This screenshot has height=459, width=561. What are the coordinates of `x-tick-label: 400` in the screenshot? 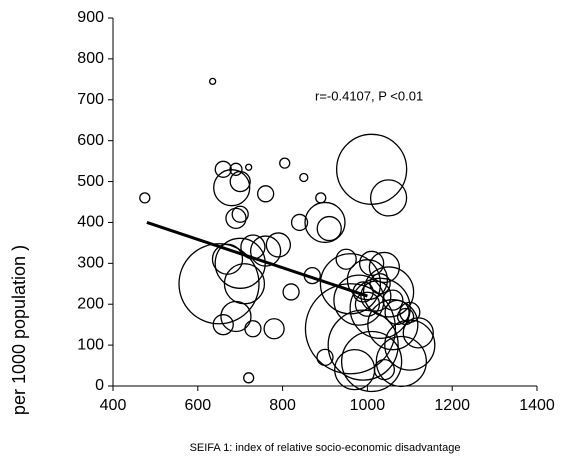 It's located at (113, 405).